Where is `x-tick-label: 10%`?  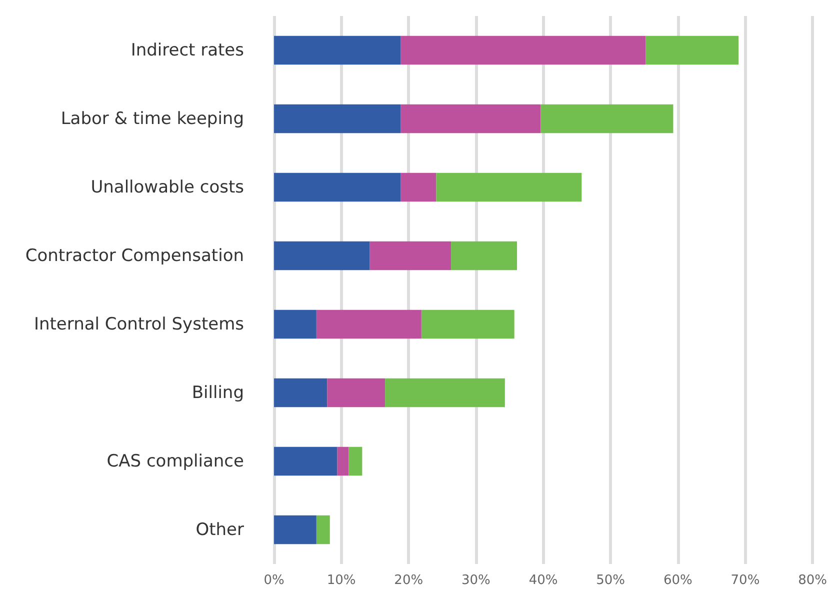
x-tick-label: 10% is located at coordinates (341, 580).